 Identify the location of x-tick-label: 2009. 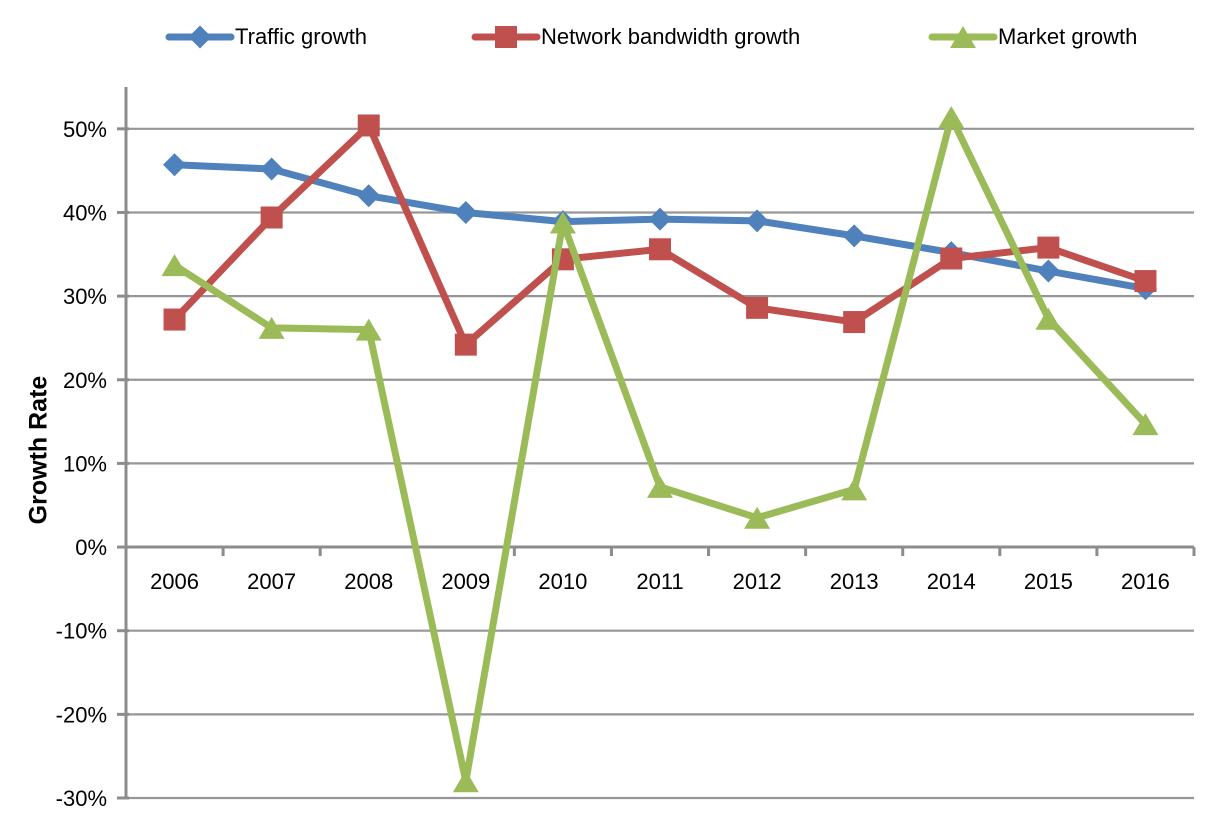
(465, 581).